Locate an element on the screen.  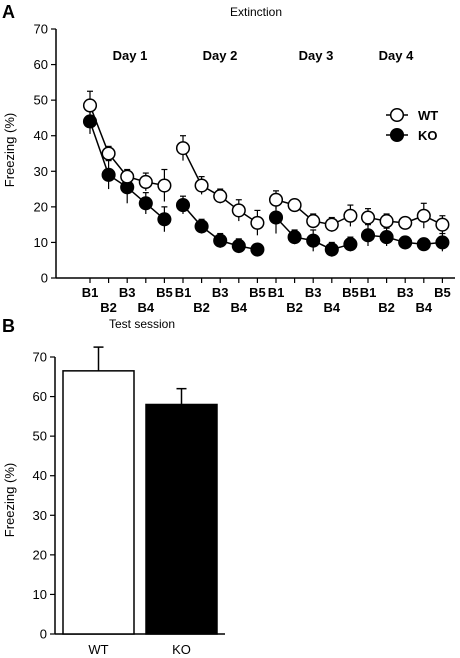
panel-b-y-tick-label: 40 is located at coordinates (40, 475).